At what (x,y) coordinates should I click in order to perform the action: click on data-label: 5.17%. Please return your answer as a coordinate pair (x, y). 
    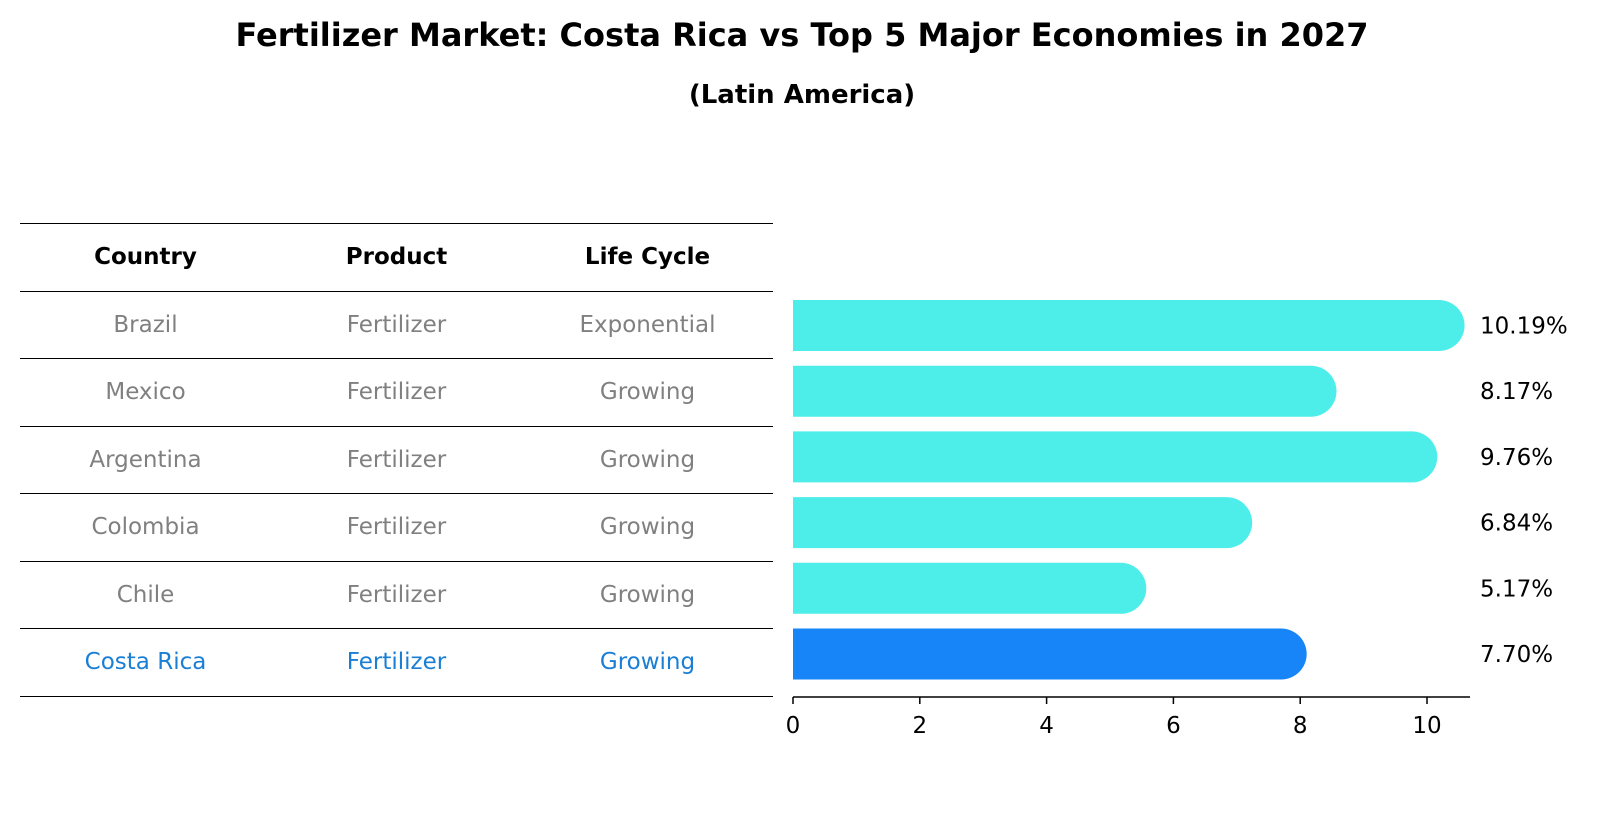
    Looking at the image, I should click on (1516, 589).